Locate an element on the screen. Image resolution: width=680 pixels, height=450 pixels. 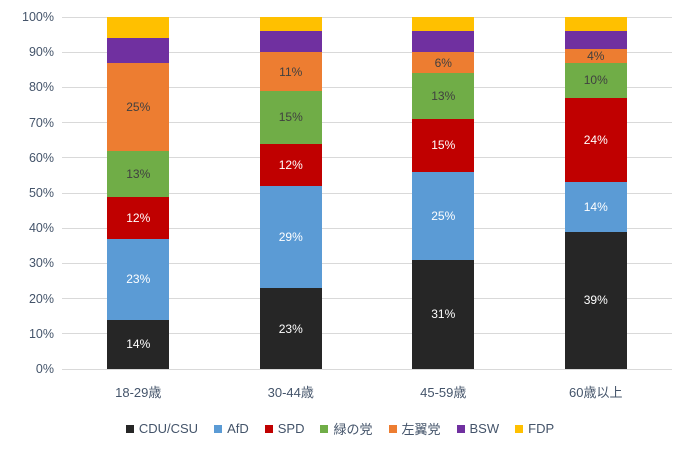
bar-column: 14% 23% 12% 13% 25% is located at coordinates (138, 193).